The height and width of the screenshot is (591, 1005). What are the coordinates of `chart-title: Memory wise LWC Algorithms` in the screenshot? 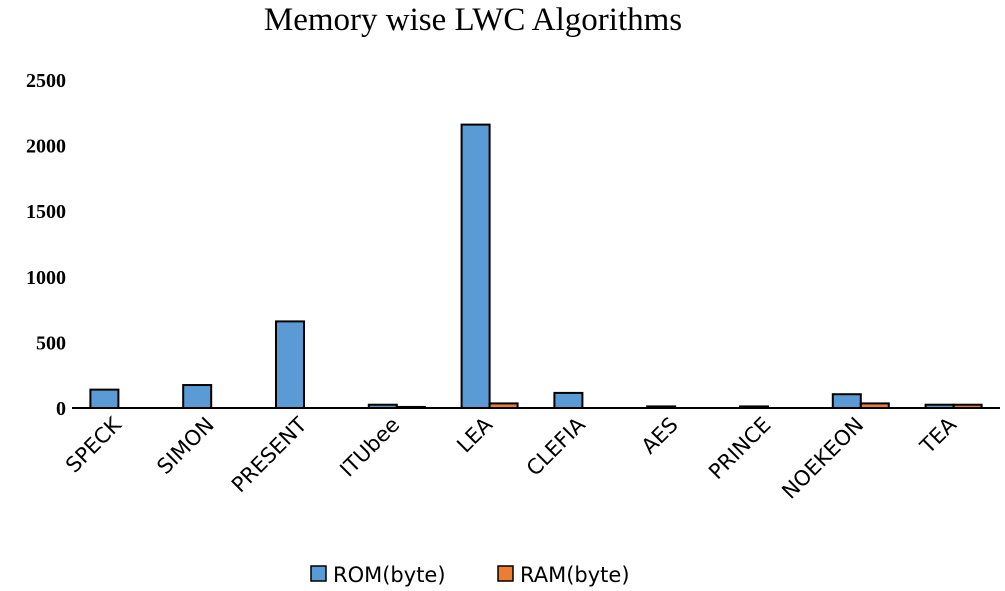 It's located at (473, 20).